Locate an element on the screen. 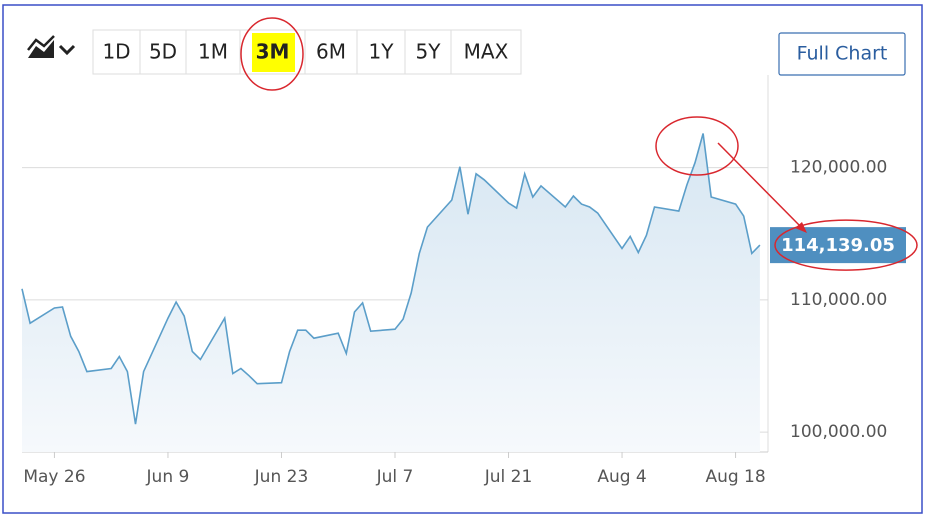  range-button: 1M is located at coordinates (213, 52).